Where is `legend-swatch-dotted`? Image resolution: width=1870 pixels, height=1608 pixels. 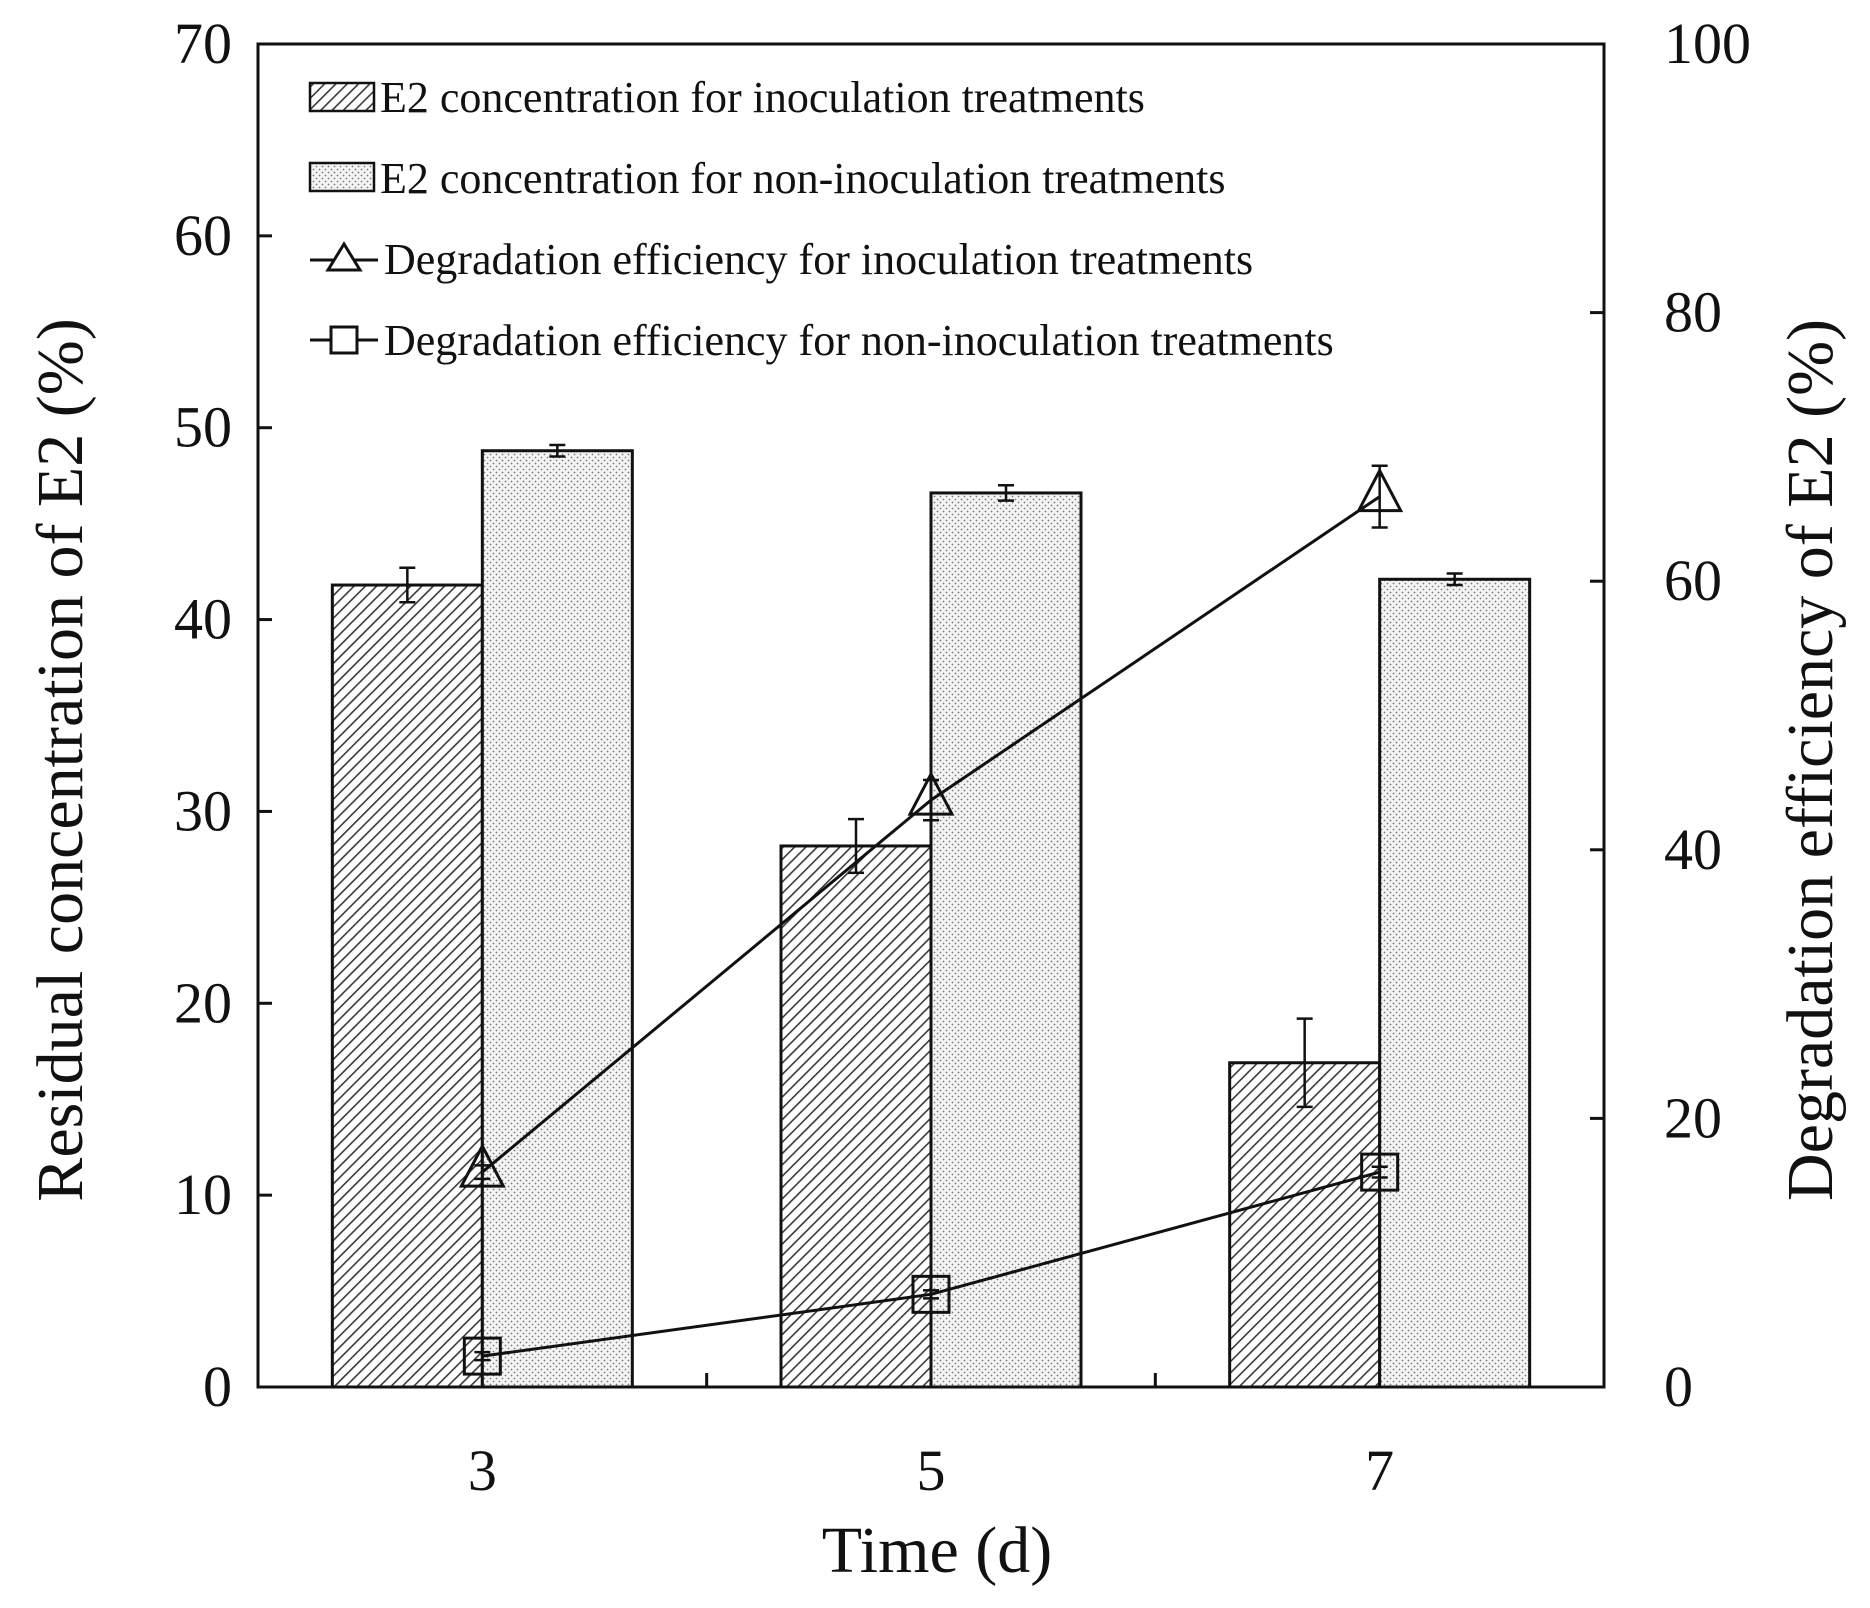 legend-swatch-dotted is located at coordinates (342, 177).